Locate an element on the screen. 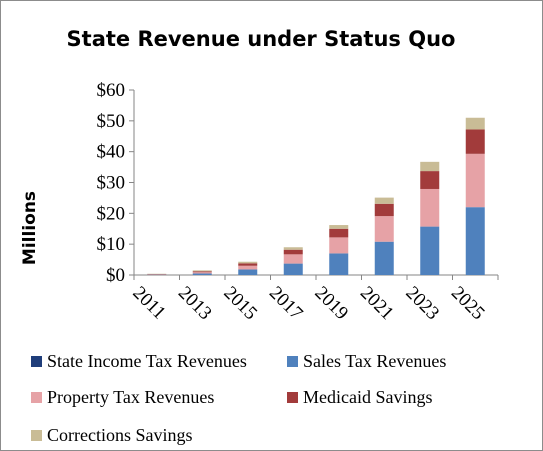 The width and height of the screenshot is (543, 451). bar-segment-medicaid-savings-2019 is located at coordinates (339, 233).